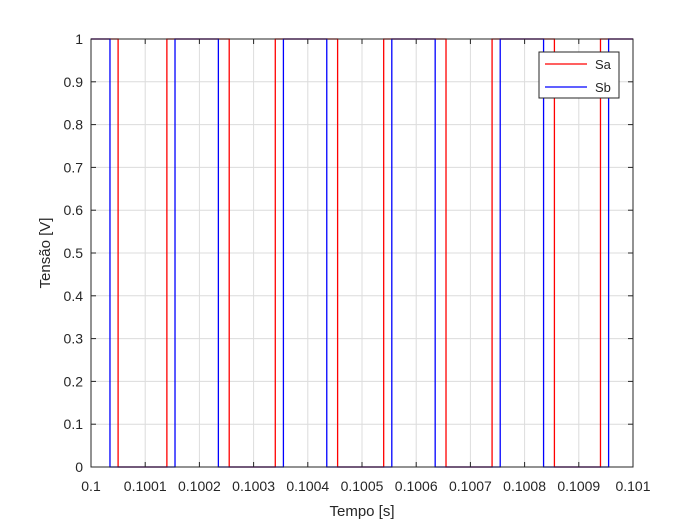 Image resolution: width=700 pixels, height=525 pixels. I want to click on y-tick-label: 0.4, so click(74, 296).